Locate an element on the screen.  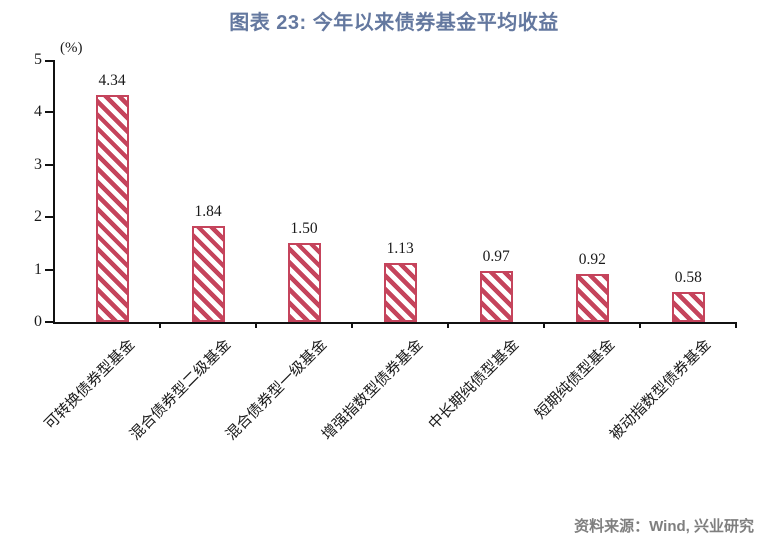
y-axis-tick-label: 3 is located at coordinates (38, 164).